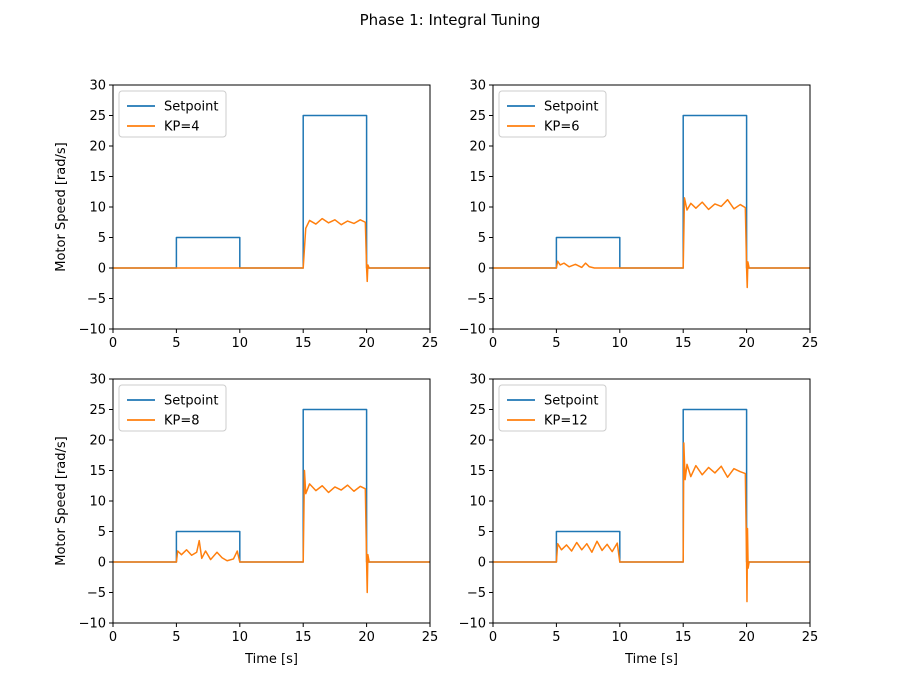  I want to click on legend-label: KP=6, so click(562, 127).